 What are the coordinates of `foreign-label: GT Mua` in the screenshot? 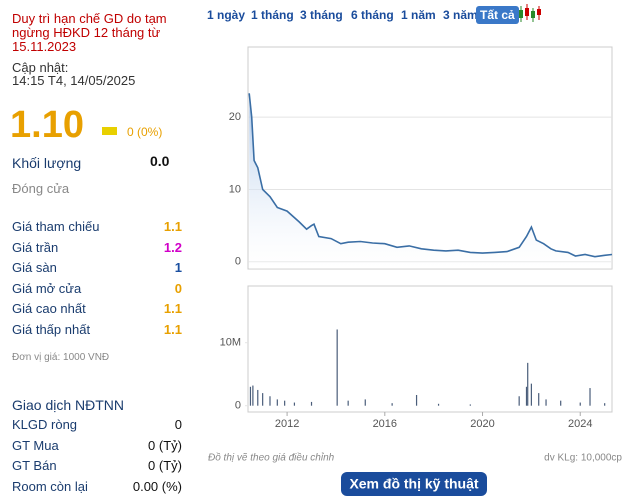 It's located at (35, 445).